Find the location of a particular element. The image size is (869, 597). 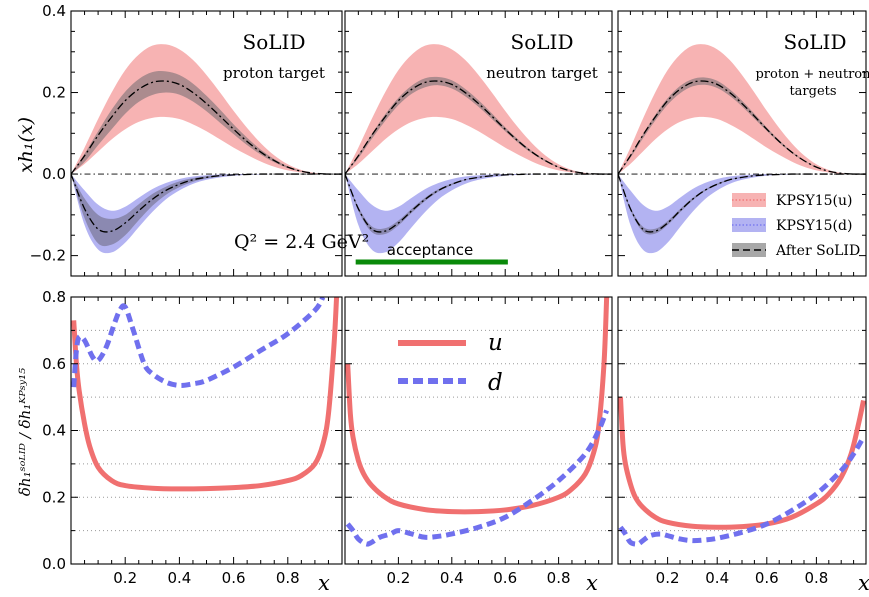

panel-top-right is located at coordinates (742, 143).